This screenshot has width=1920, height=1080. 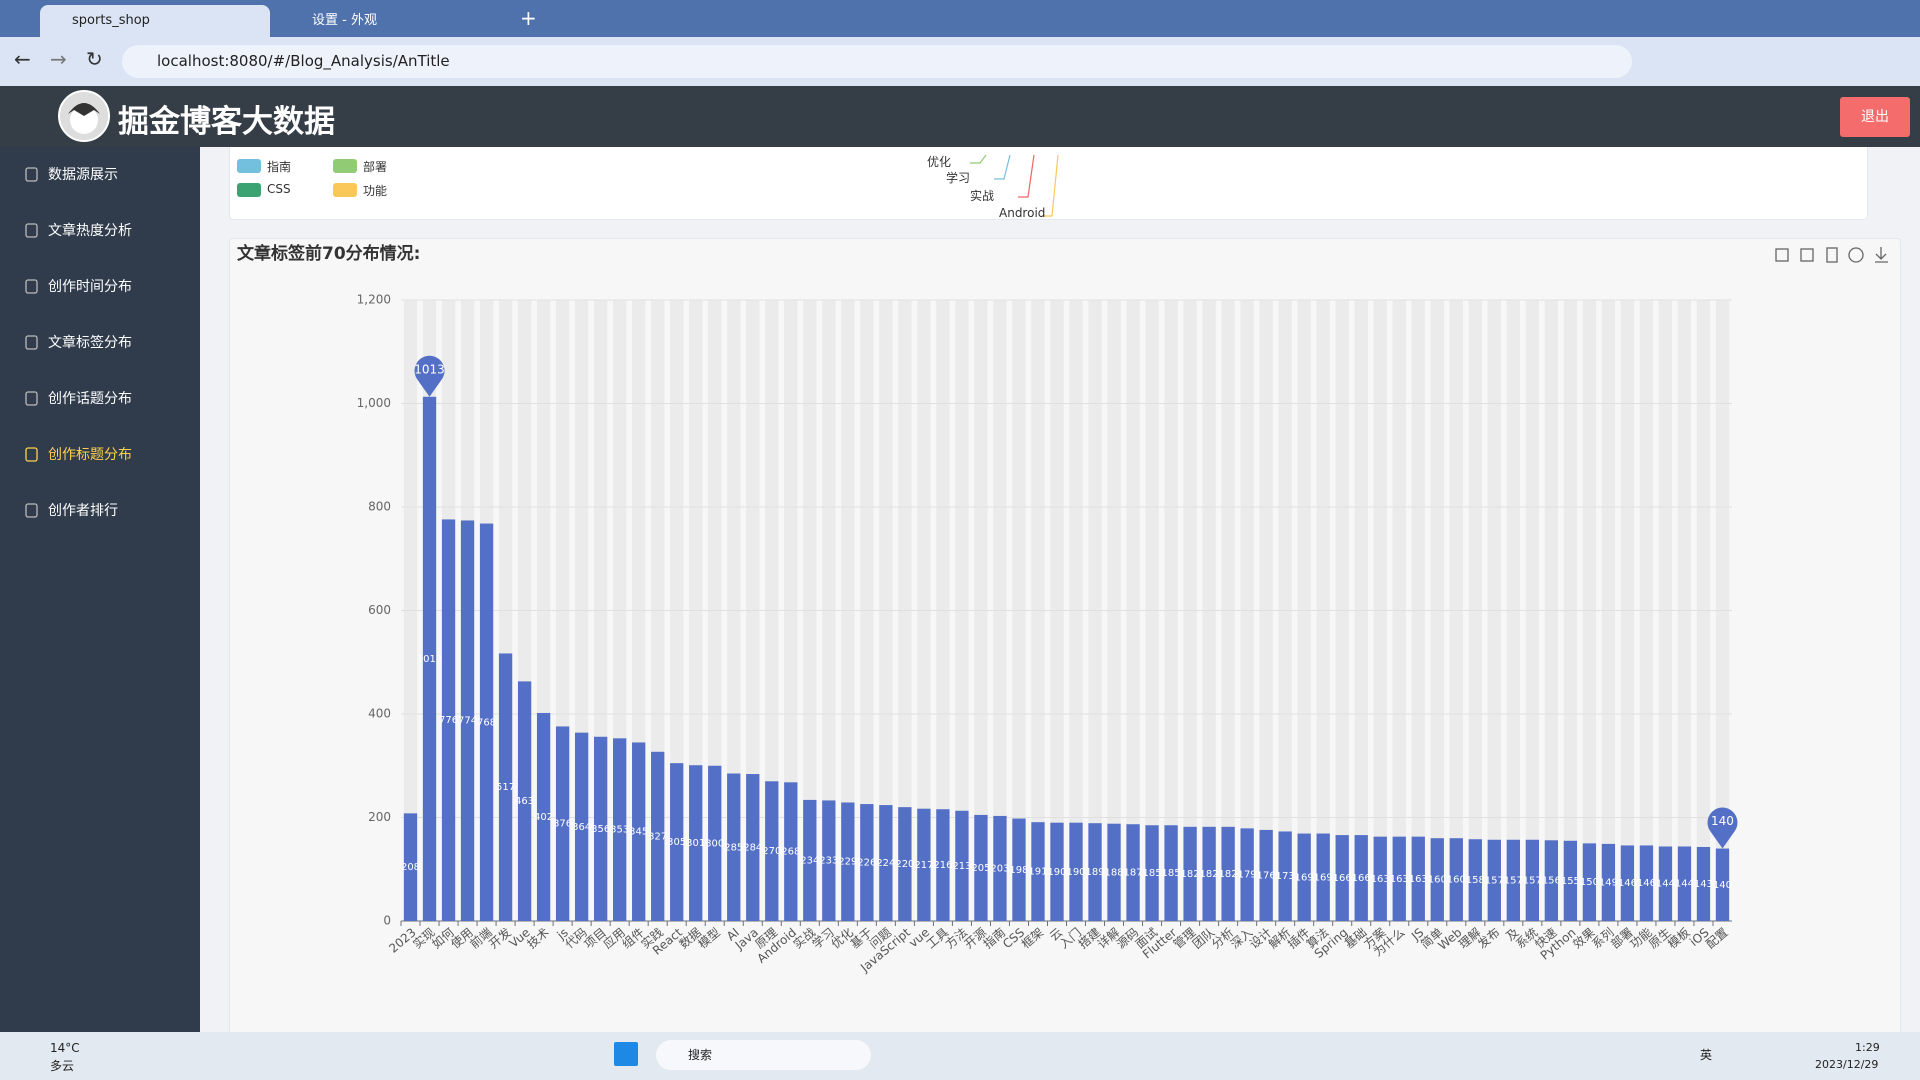 What do you see at coordinates (1703, 884) in the screenshot?
I see `bar-value-label: 143` at bounding box center [1703, 884].